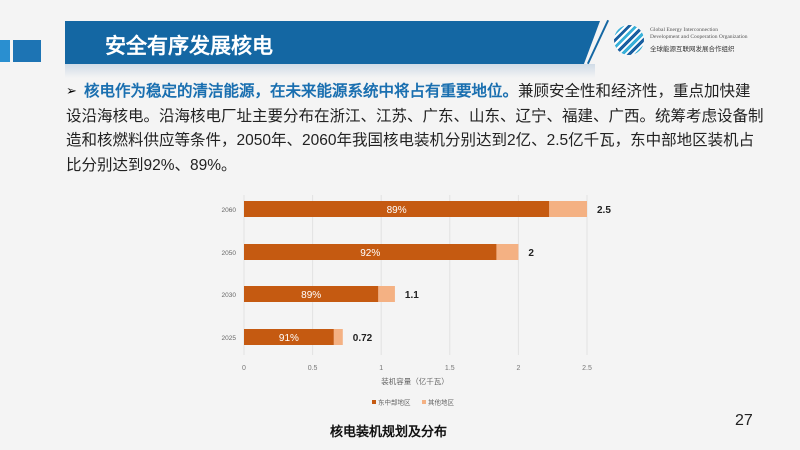 The image size is (800, 450). I want to click on bar-total-label: 2, so click(531, 253).